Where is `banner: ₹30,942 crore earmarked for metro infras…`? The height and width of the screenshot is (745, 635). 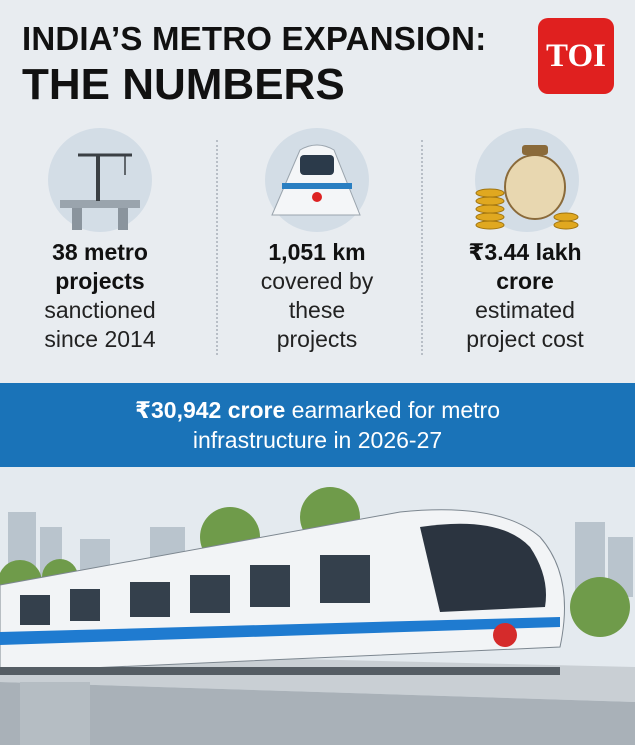 banner: ₹30,942 crore earmarked for metro infras… is located at coordinates (317, 425).